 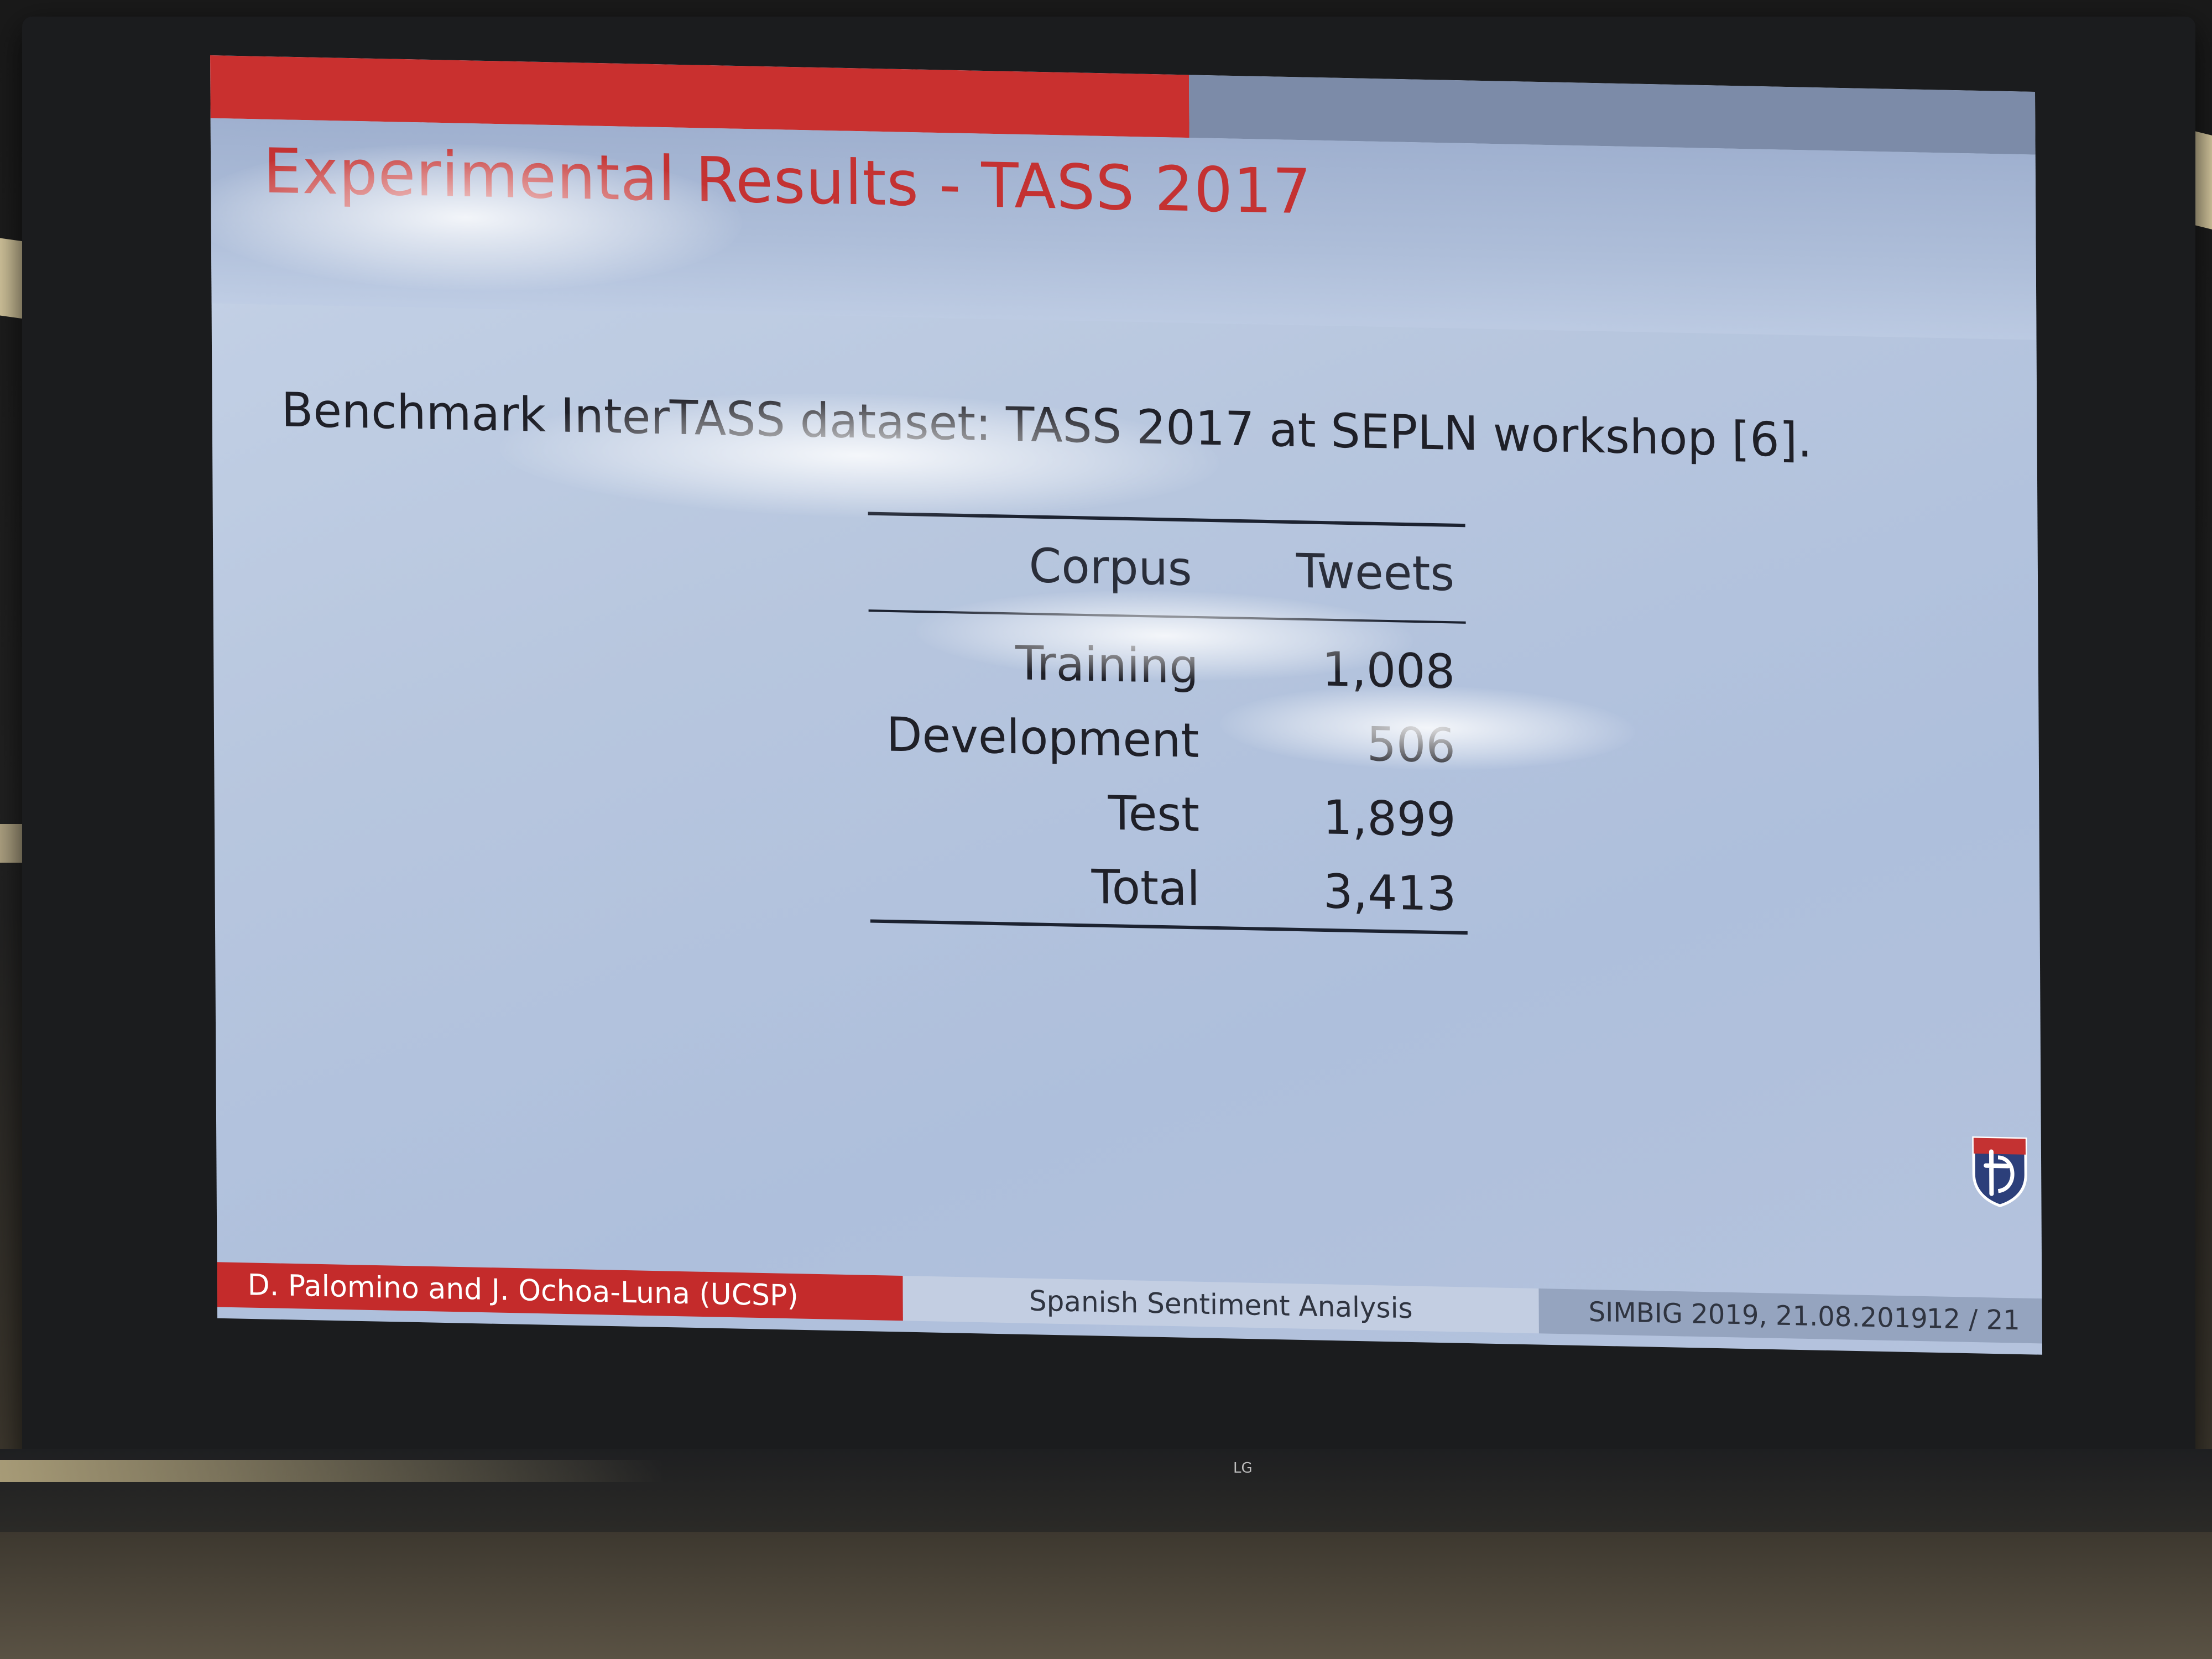 I want to click on footer-event-info: SIMBIG 2019, 21.08.2019 12 / 21, so click(x=1790, y=1316).